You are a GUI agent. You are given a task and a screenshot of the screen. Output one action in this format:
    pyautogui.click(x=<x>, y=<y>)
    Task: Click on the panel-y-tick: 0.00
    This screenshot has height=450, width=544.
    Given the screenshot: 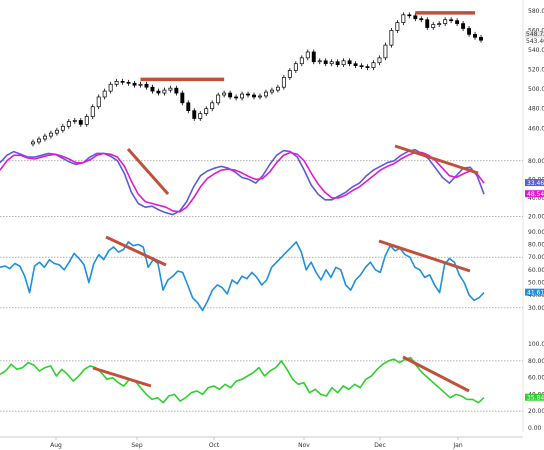 What is the action you would take?
    pyautogui.click(x=535, y=428)
    